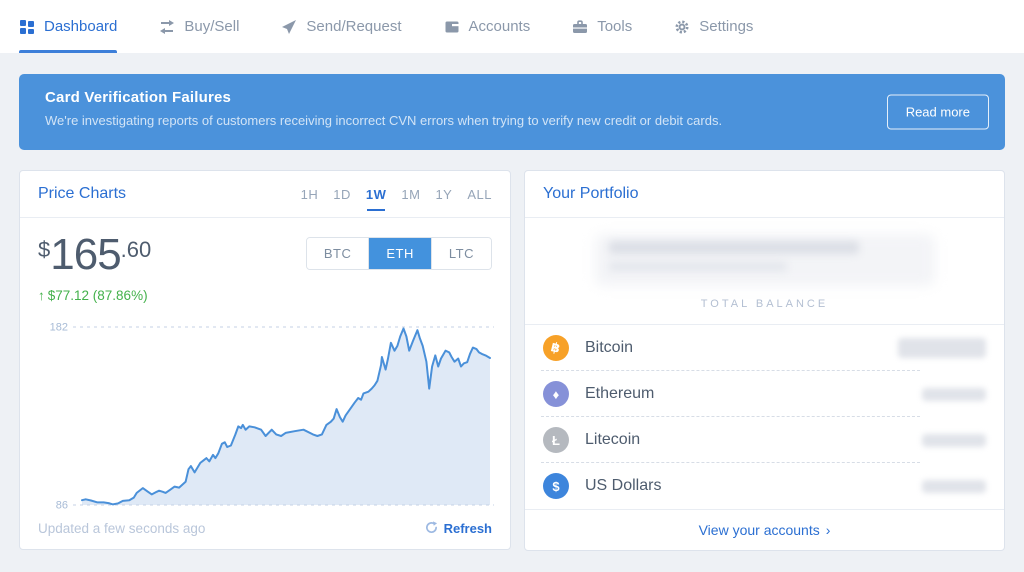 The image size is (1024, 572). I want to click on asset-name: Litecoin, so click(613, 439).